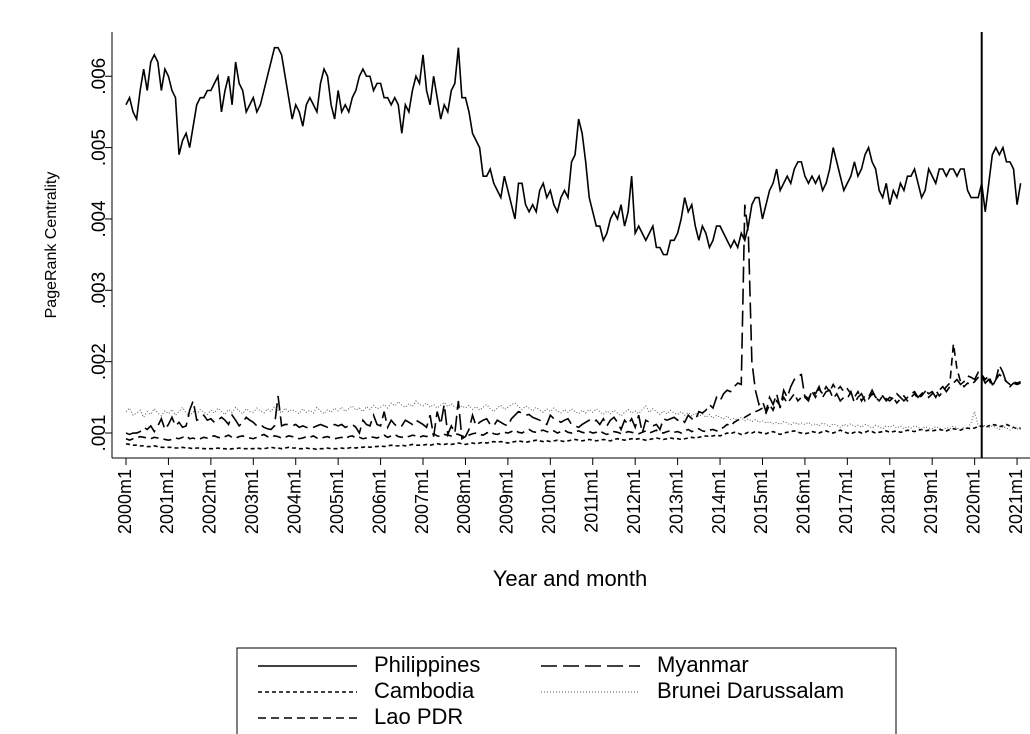 The image size is (1030, 734). Describe the element at coordinates (889, 501) in the screenshot. I see `x-tick-label: 2018m1` at that location.